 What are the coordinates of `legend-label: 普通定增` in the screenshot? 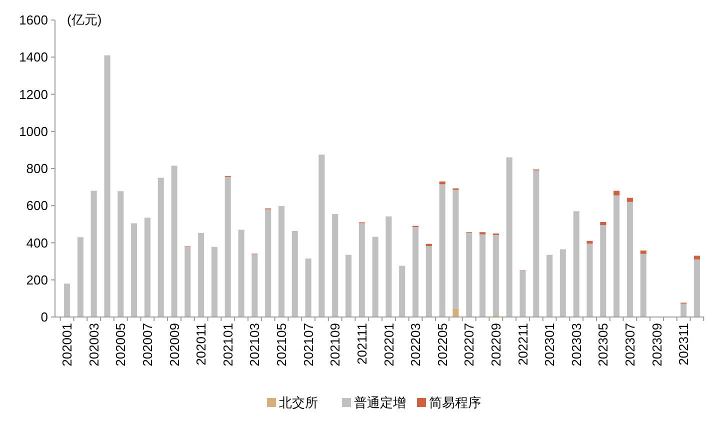 It's located at (380, 402).